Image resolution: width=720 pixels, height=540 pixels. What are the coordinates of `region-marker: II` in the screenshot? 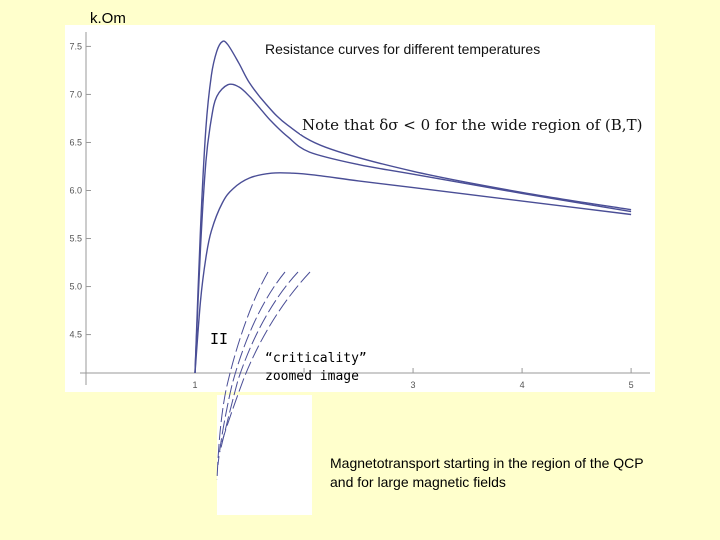 It's located at (219, 339).